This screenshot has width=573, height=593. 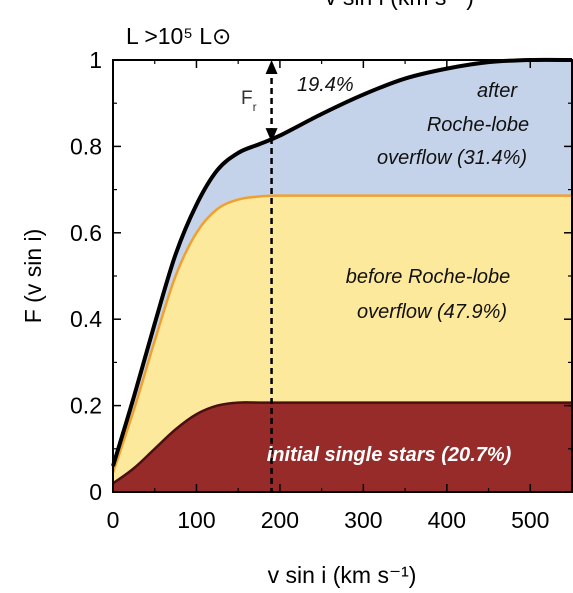 What do you see at coordinates (271, 135) in the screenshot?
I see `fr-arrow-down-icon` at bounding box center [271, 135].